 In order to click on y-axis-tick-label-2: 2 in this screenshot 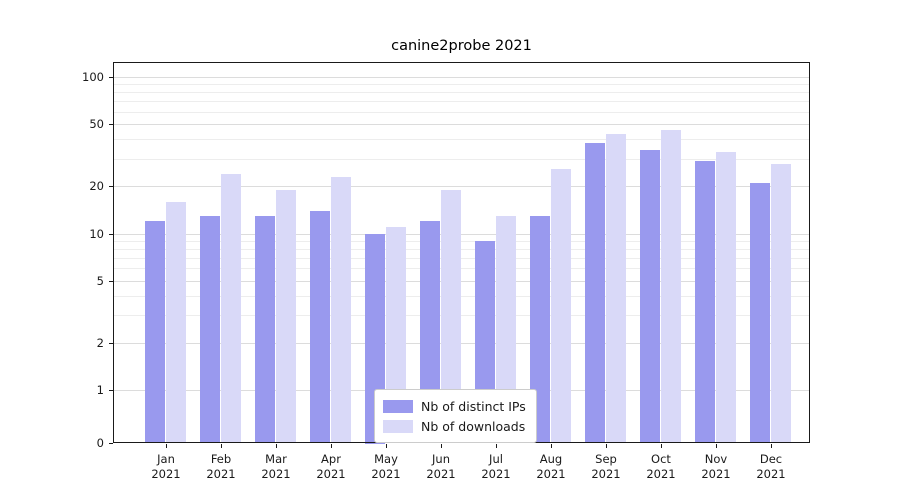, I will do `click(100, 343)`.